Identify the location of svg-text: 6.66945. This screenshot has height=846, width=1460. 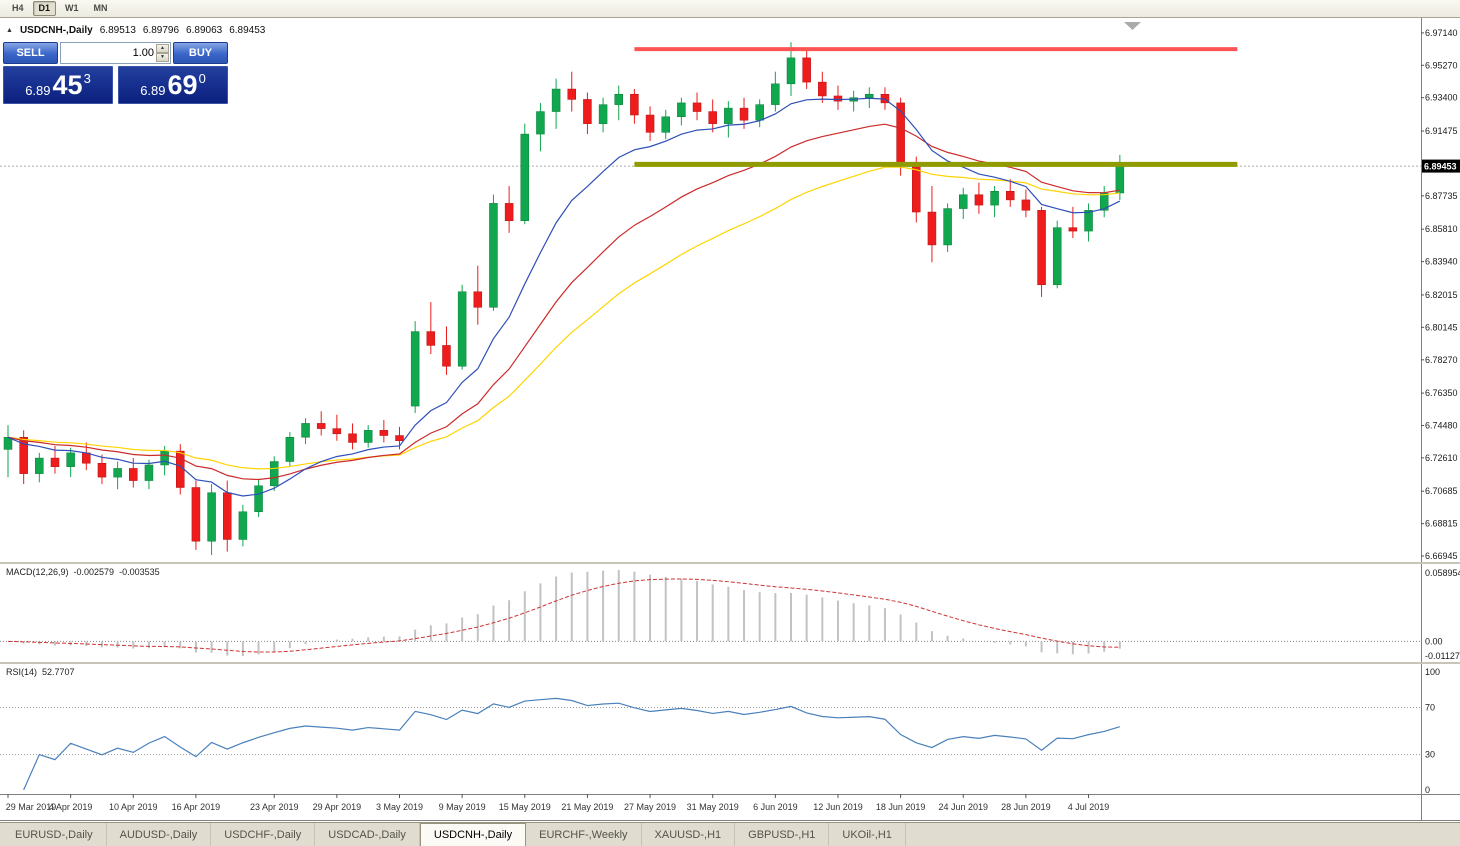
(1441, 556).